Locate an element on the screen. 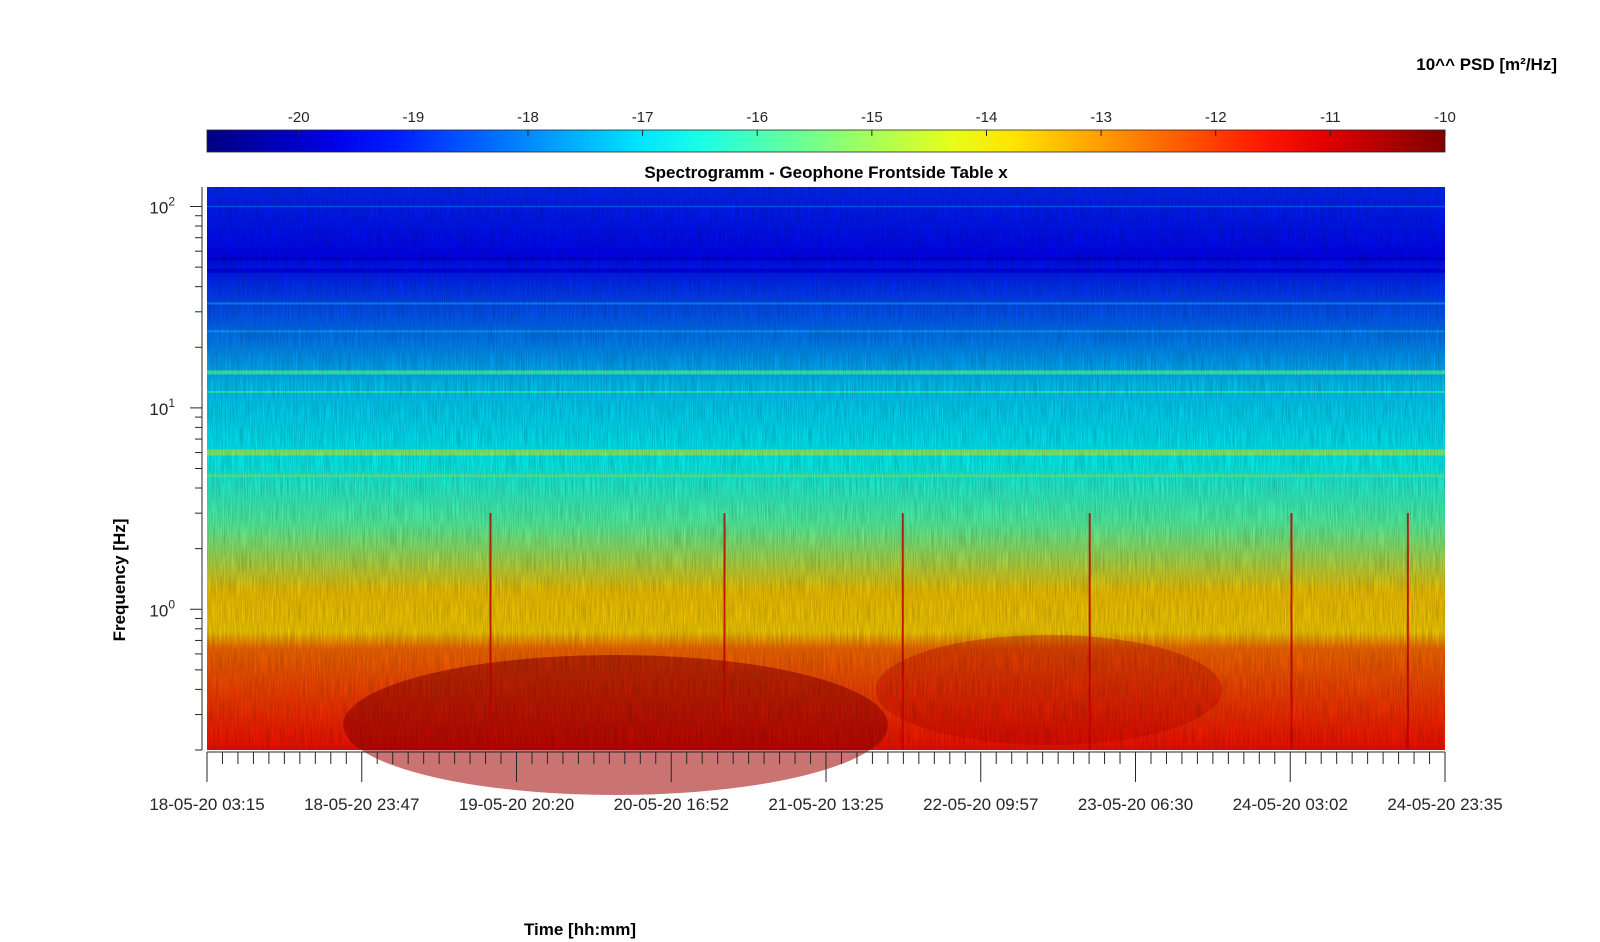 The height and width of the screenshot is (942, 1600). colorbar-tick-label: -13 is located at coordinates (1101, 117).